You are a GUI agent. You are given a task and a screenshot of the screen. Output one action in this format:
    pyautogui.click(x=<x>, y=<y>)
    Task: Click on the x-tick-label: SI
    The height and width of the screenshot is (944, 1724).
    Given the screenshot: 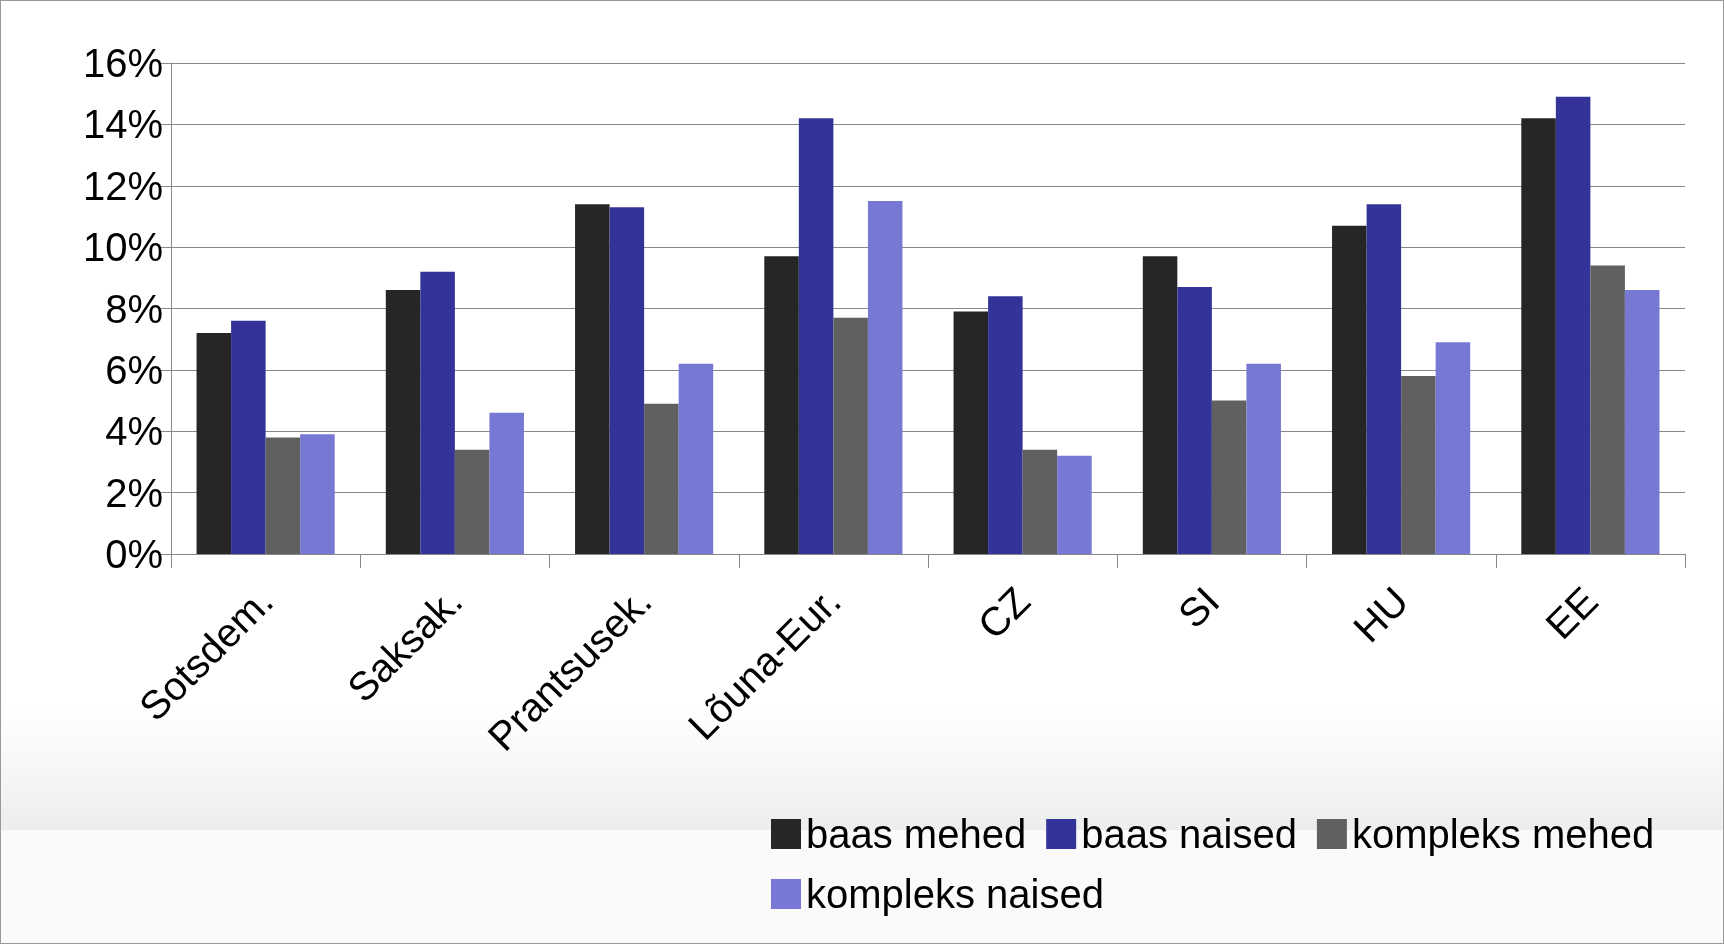 What is the action you would take?
    pyautogui.click(x=1198, y=607)
    